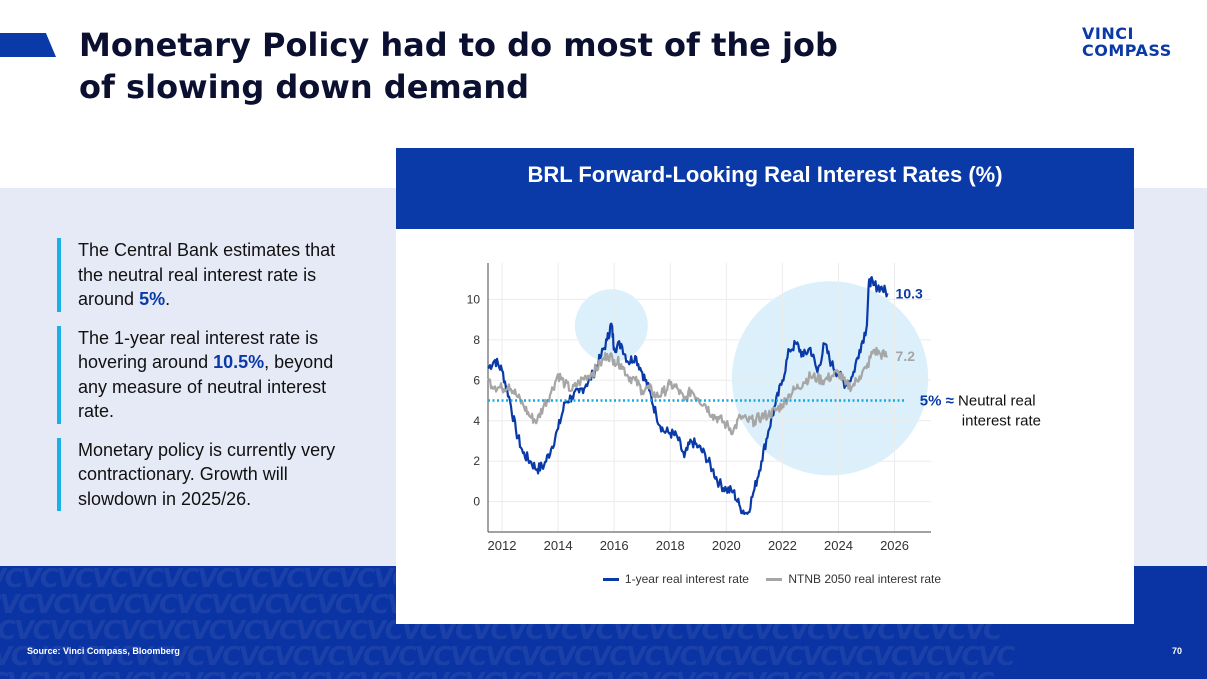 This screenshot has height=679, width=1207. What do you see at coordinates (782, 545) in the screenshot?
I see `x-tick-label: 2022` at bounding box center [782, 545].